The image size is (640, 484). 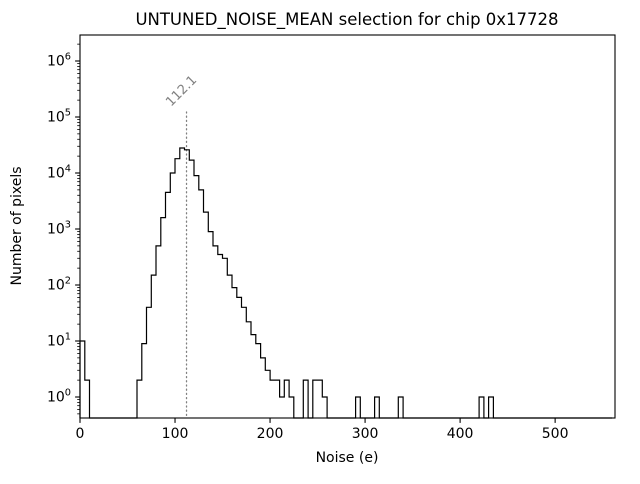 I want to click on y-axis-ticks: 10⁰ 10¹ 10² 10³ 10⁴ 10⁵ 10⁶, so click(x=63, y=229).